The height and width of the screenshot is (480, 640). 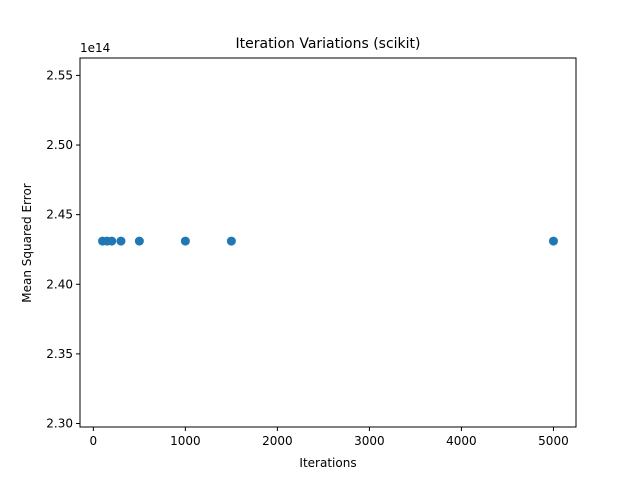 I want to click on y-tick-label: 2.35, so click(x=59, y=354).